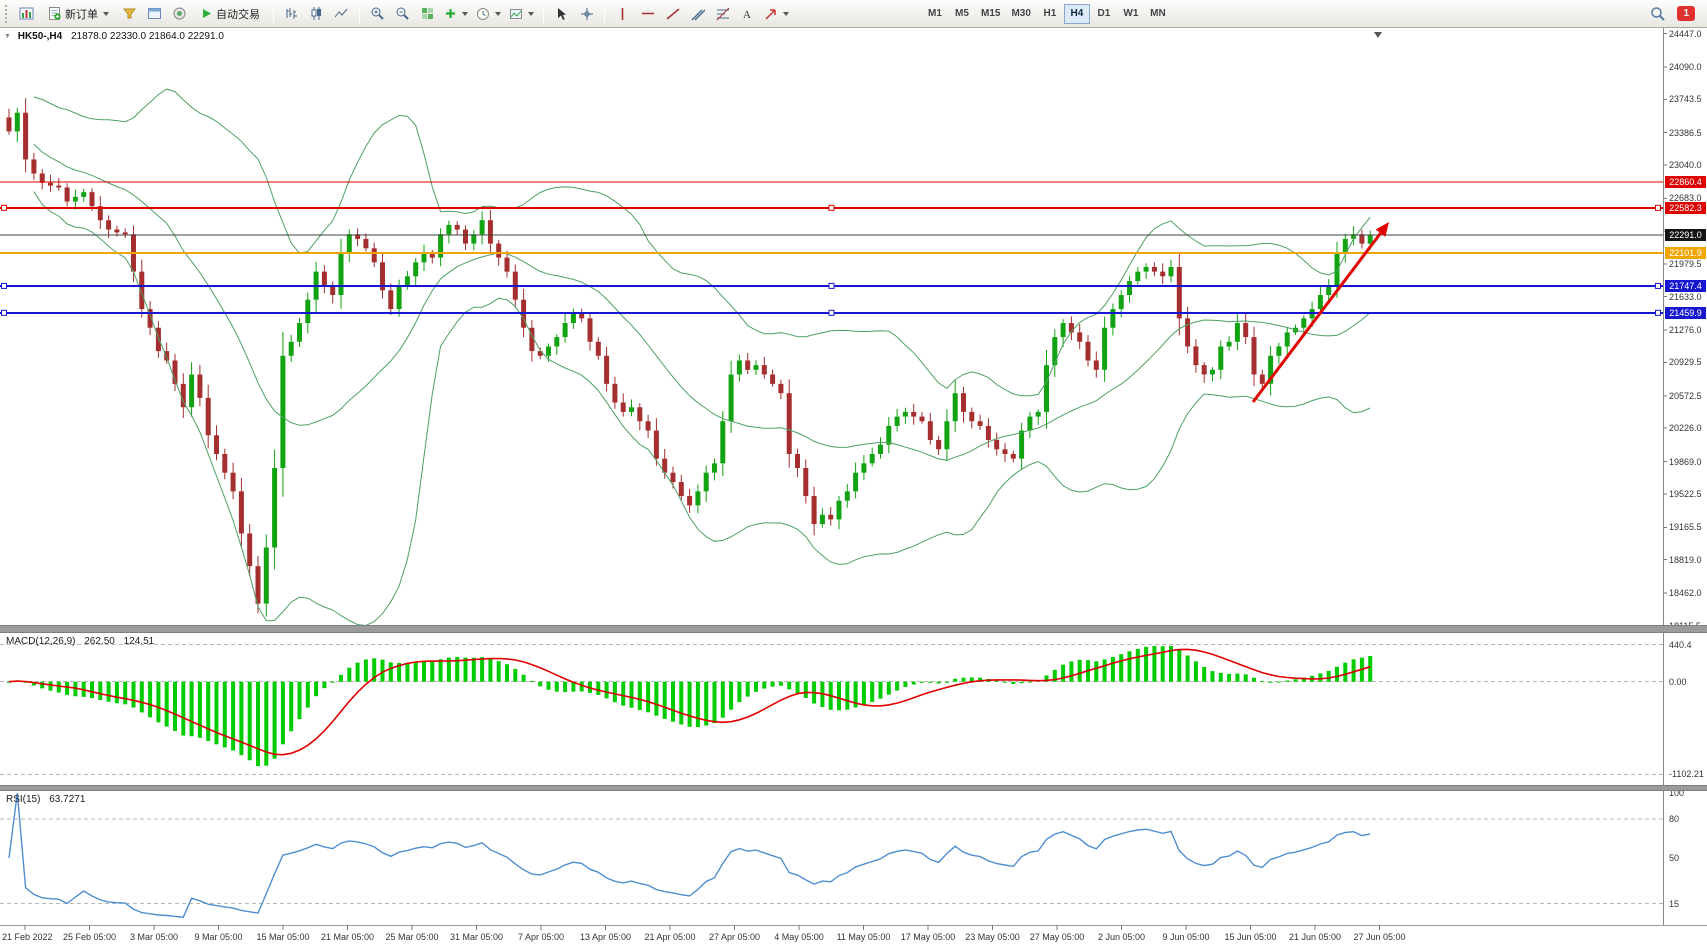 This screenshot has width=1707, height=947. I want to click on time-axis-label: 2 Jun 05:00, so click(1121, 937).